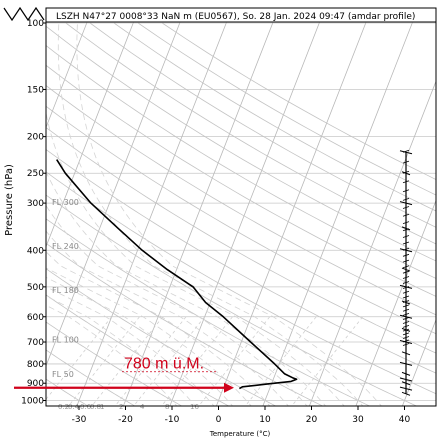 The image size is (440, 443). I want to click on mixing-ratio-label: 1, so click(102, 407).